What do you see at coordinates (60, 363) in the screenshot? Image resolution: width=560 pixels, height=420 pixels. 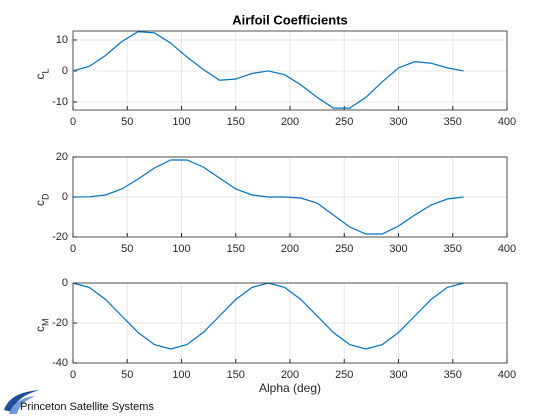 I see `y-tick-label: -40` at bounding box center [60, 363].